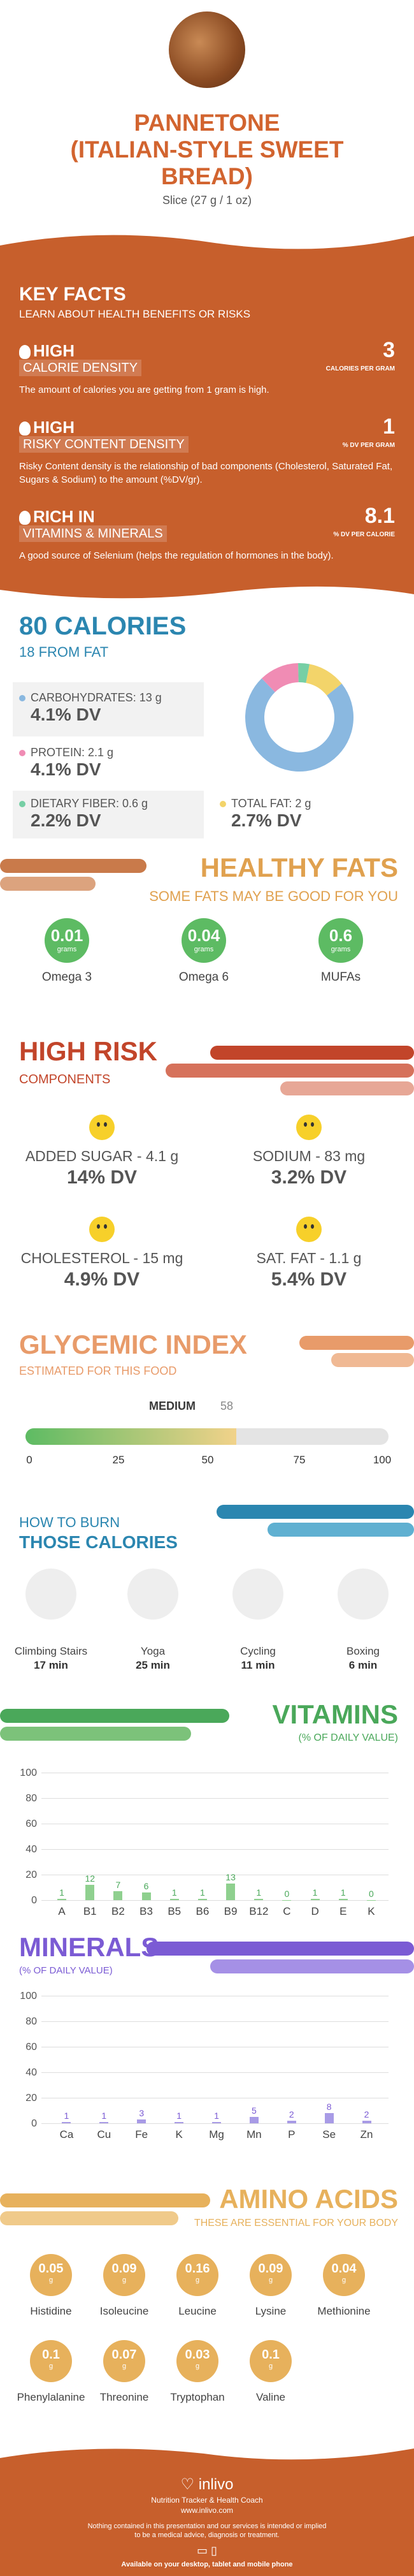 The image size is (414, 2576). Describe the element at coordinates (142, 2113) in the screenshot. I see `bar-value-label: 3` at that location.